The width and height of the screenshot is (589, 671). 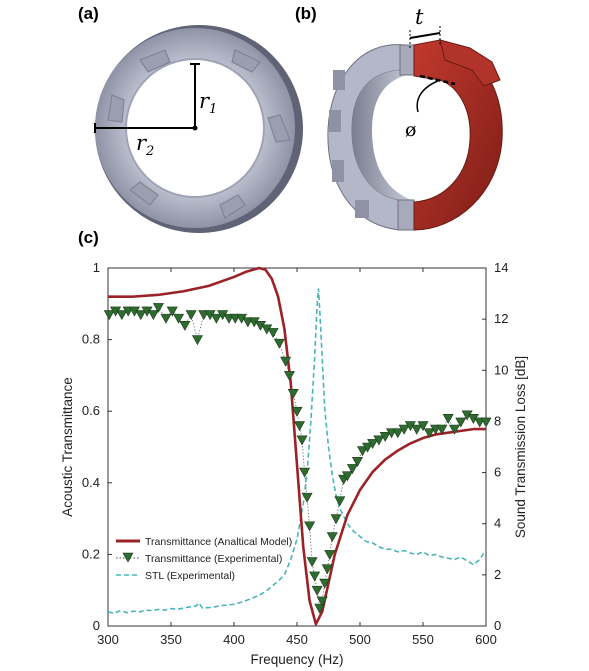 I want to click on r1-label: r1, so click(x=208, y=103).